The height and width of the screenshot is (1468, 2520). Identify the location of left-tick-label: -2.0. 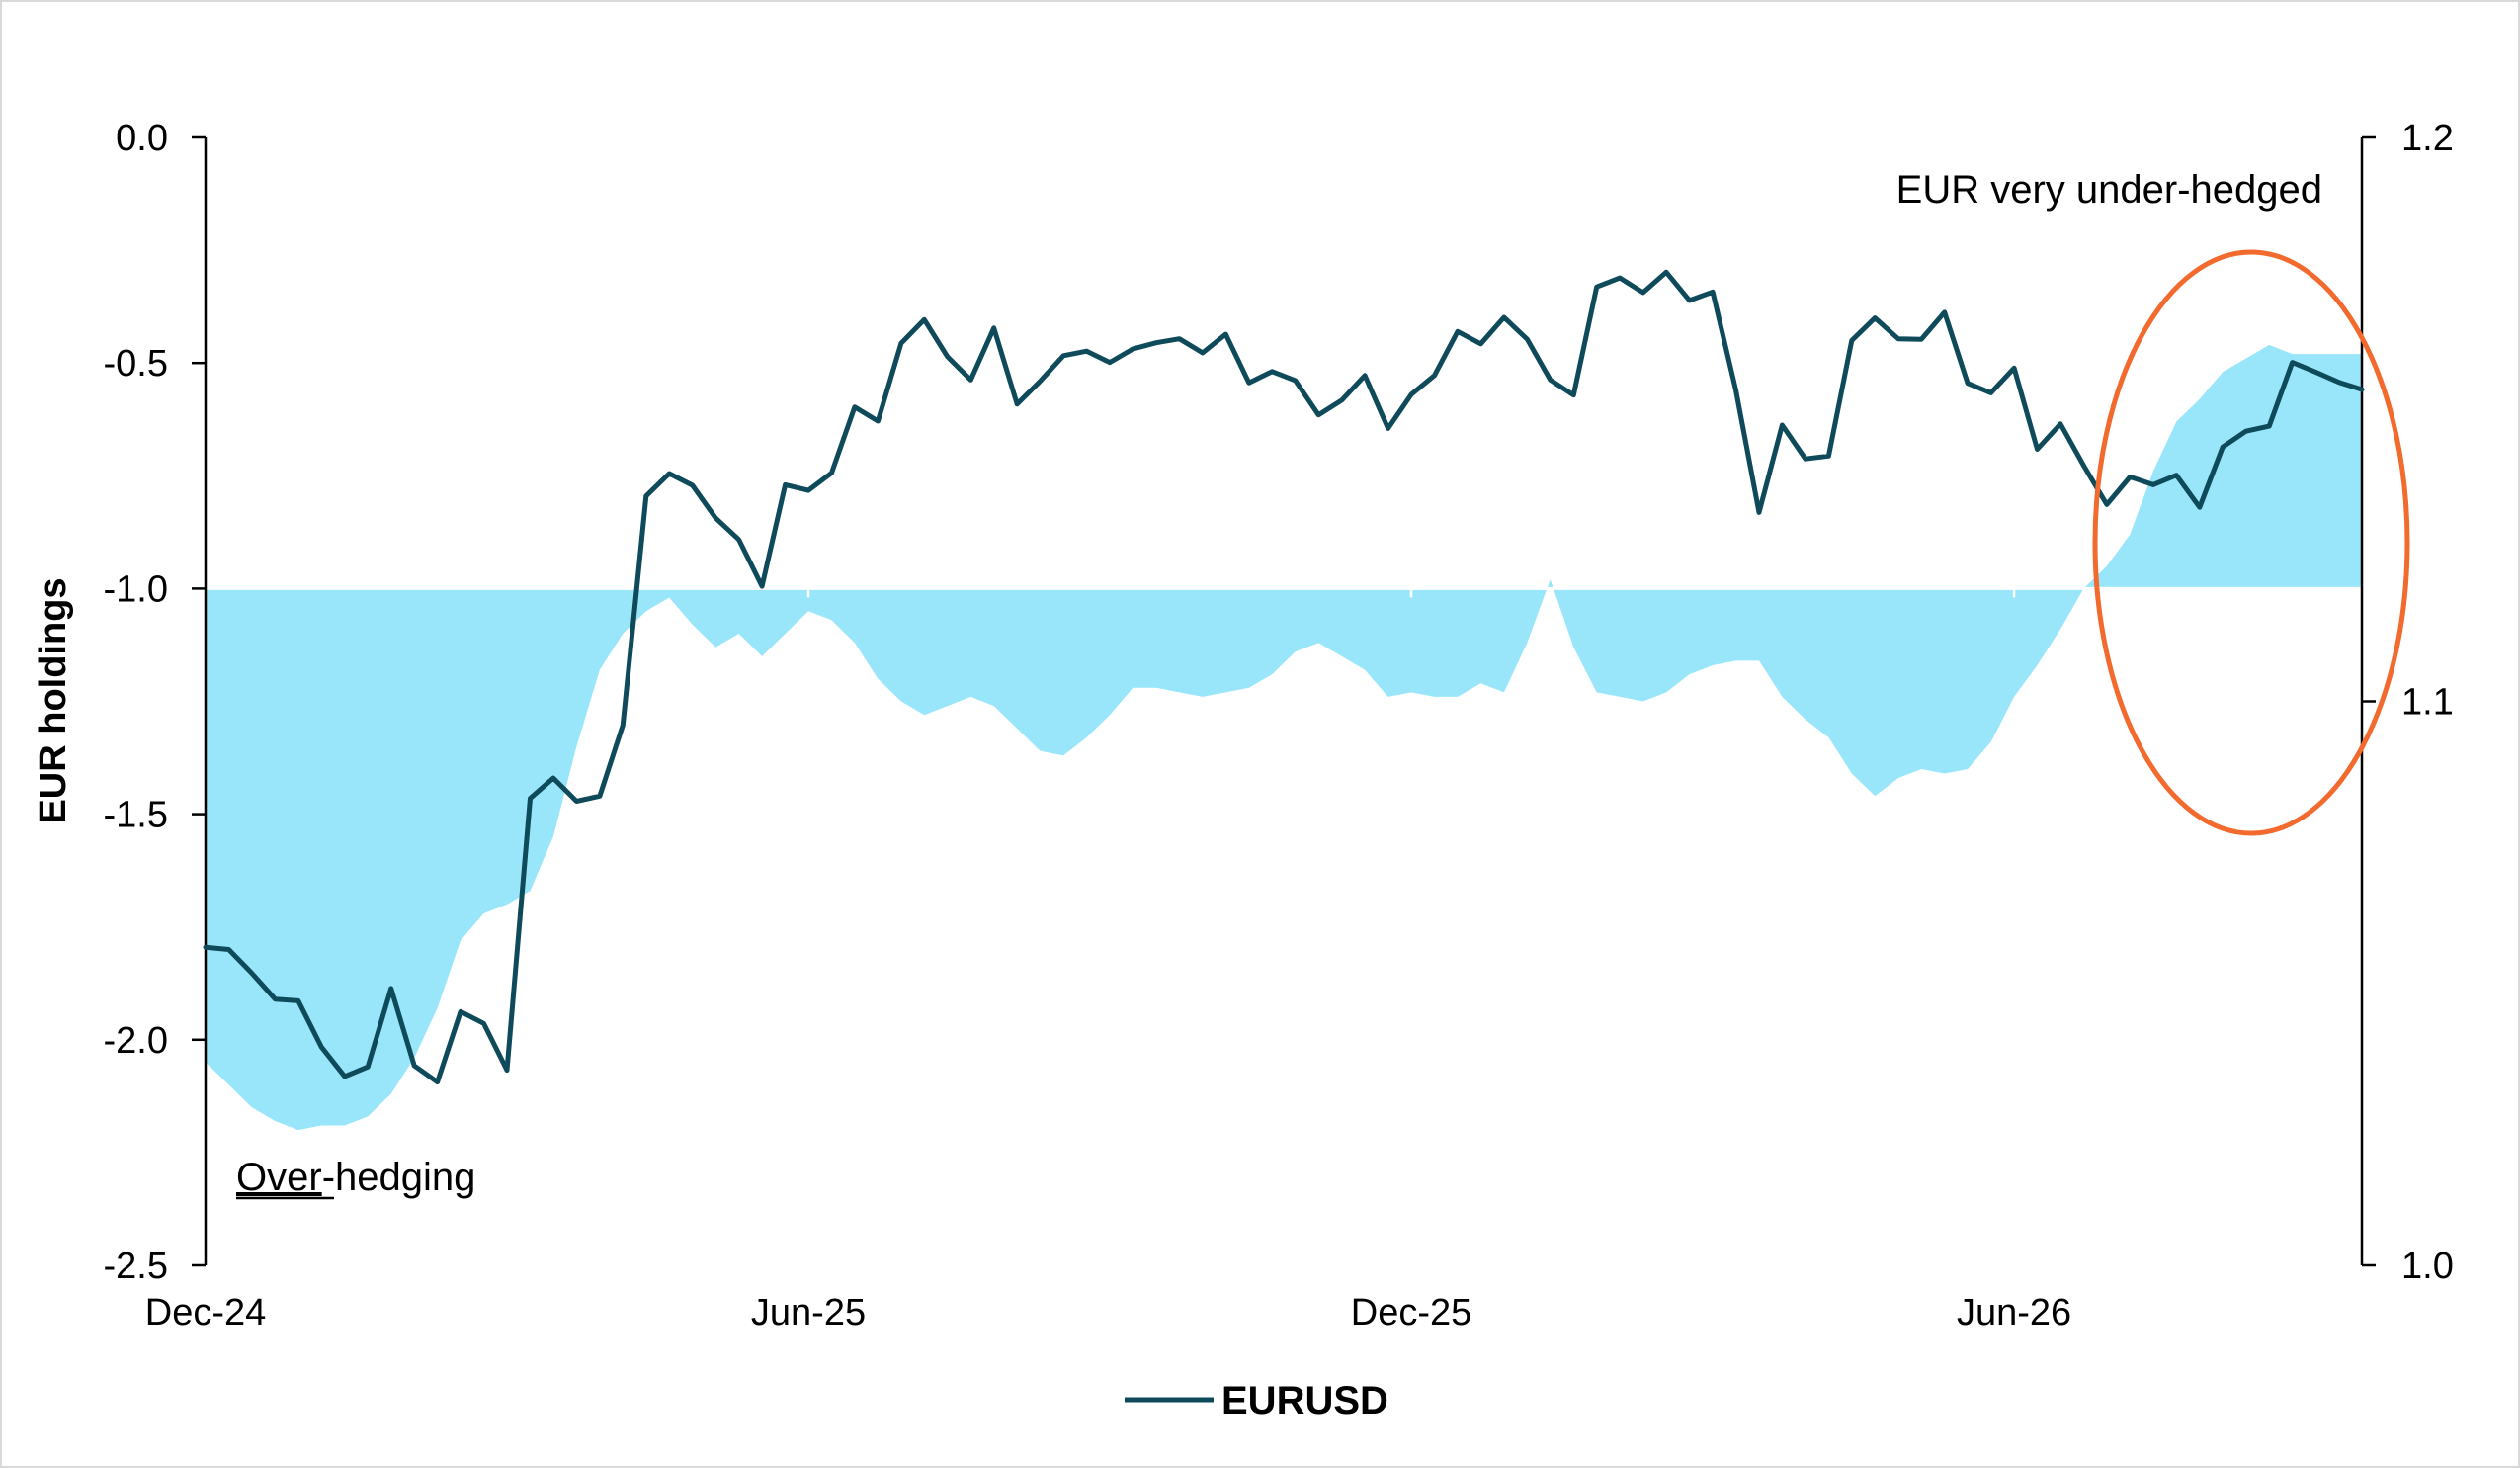
(136, 1041).